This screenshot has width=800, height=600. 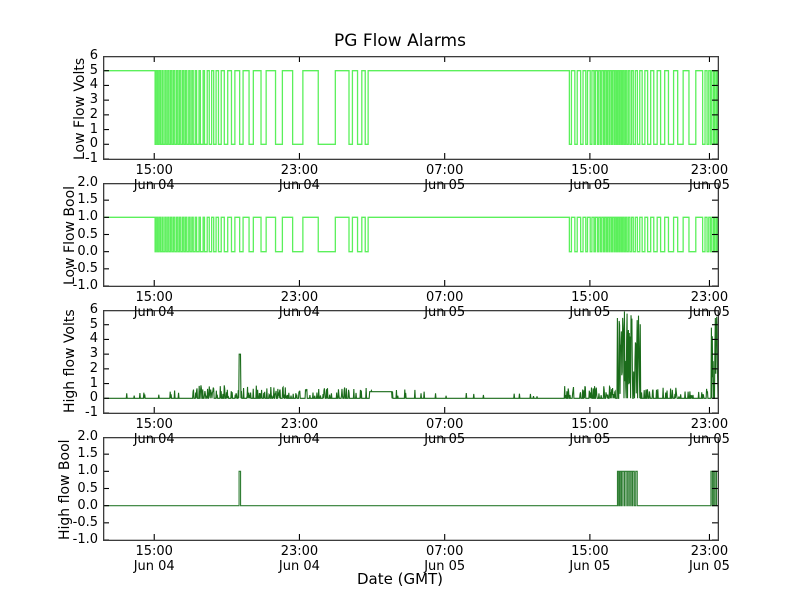 I want to click on chart-title: PG Flow Alarms, so click(x=400, y=41).